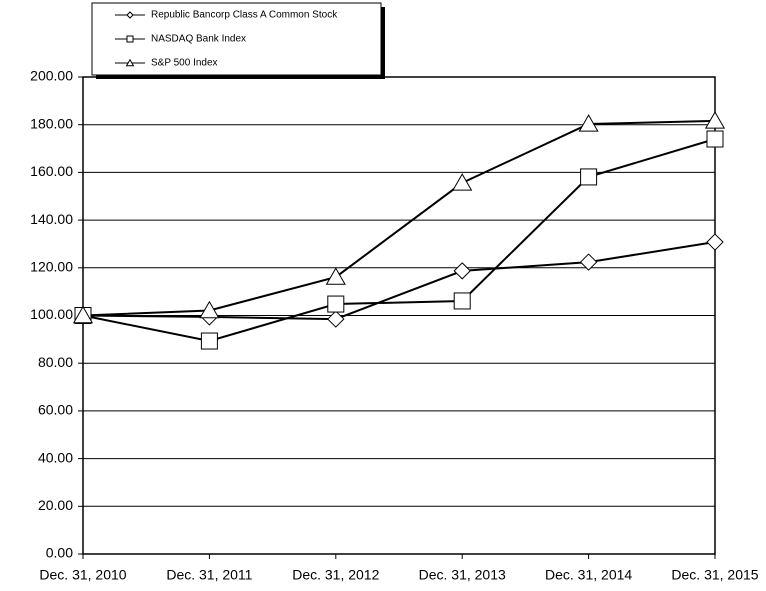 The height and width of the screenshot is (591, 766). What do you see at coordinates (462, 575) in the screenshot?
I see `x-tick-label: Dec. 31, 2013` at bounding box center [462, 575].